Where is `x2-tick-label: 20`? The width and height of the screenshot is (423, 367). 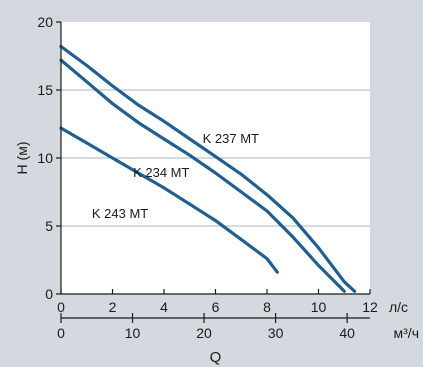
x2-tick-label: 20 is located at coordinates (204, 333).